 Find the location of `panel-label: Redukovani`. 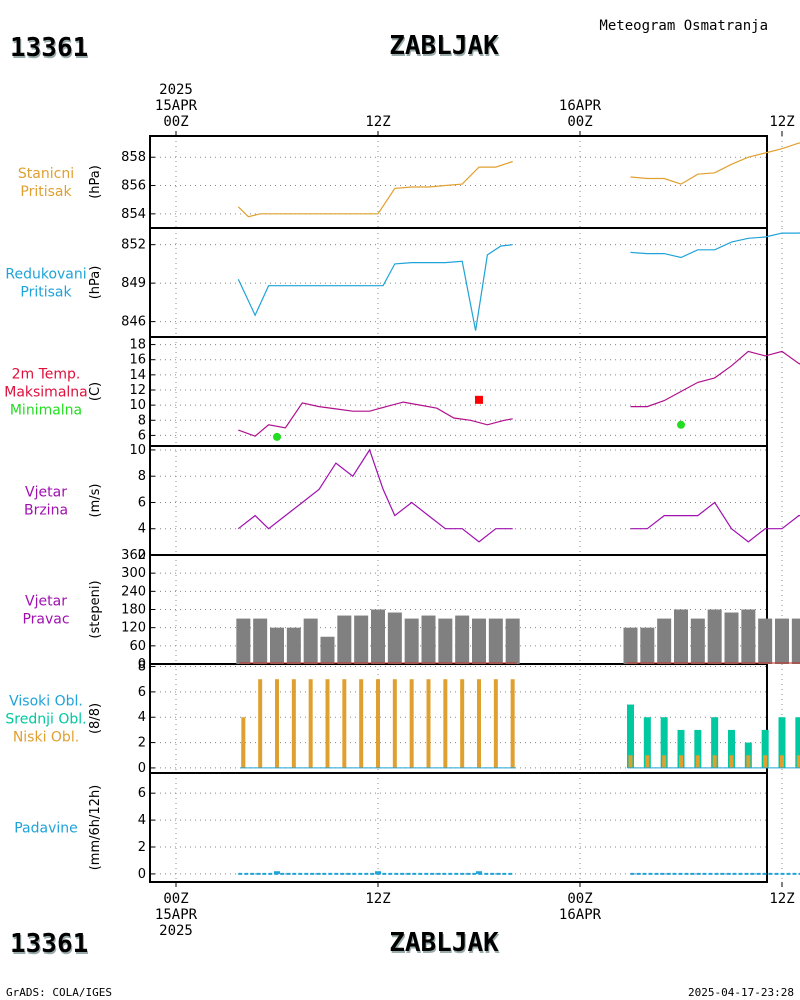

panel-label: Redukovani is located at coordinates (45, 275).